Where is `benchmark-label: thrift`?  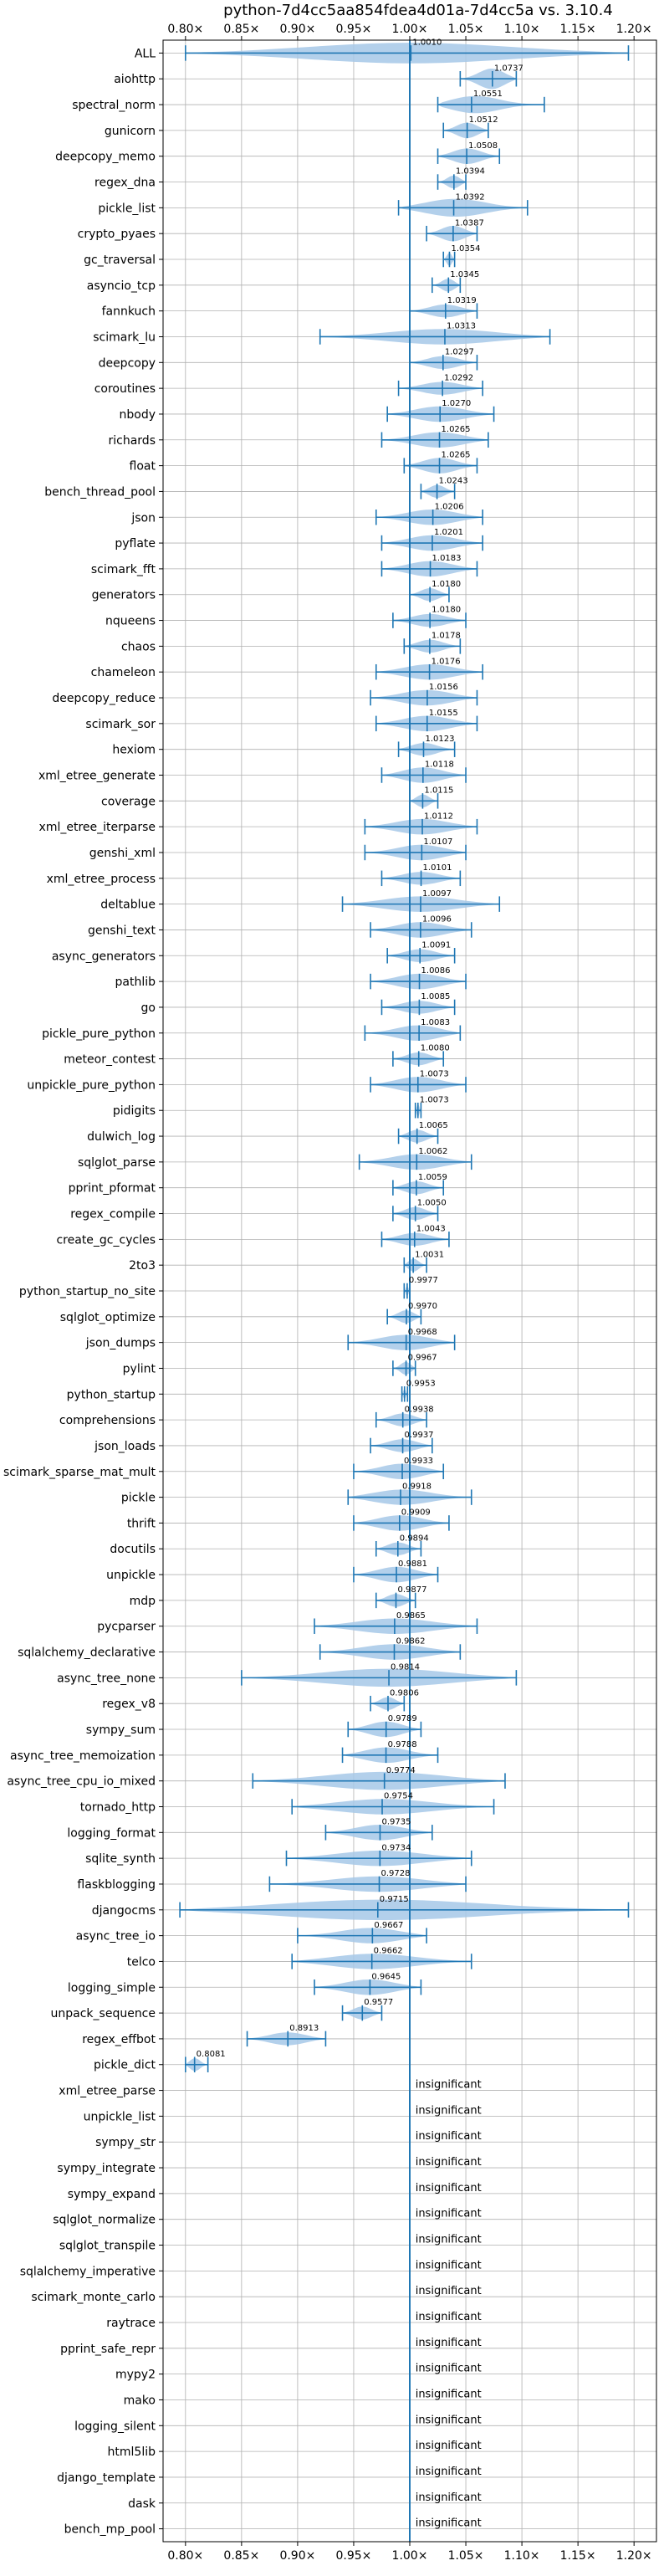
benchmark-label: thrift is located at coordinates (142, 1524).